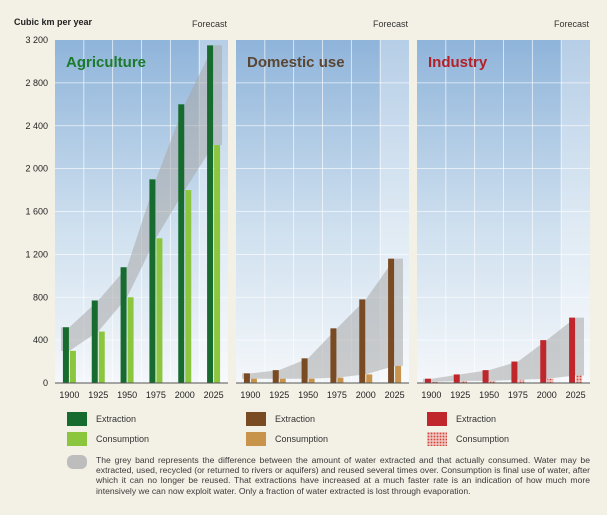  Describe the element at coordinates (77, 439) in the screenshot. I see `legend-agri-consumption-swatch` at that location.